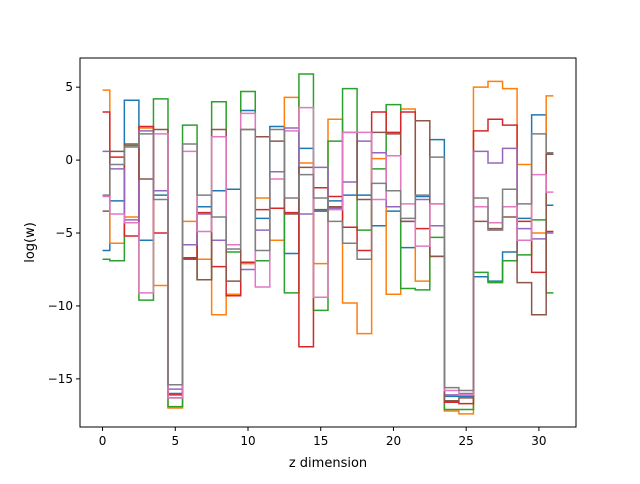 The height and width of the screenshot is (484, 640). What do you see at coordinates (320, 441) in the screenshot?
I see `x-tick-label: 15` at bounding box center [320, 441].